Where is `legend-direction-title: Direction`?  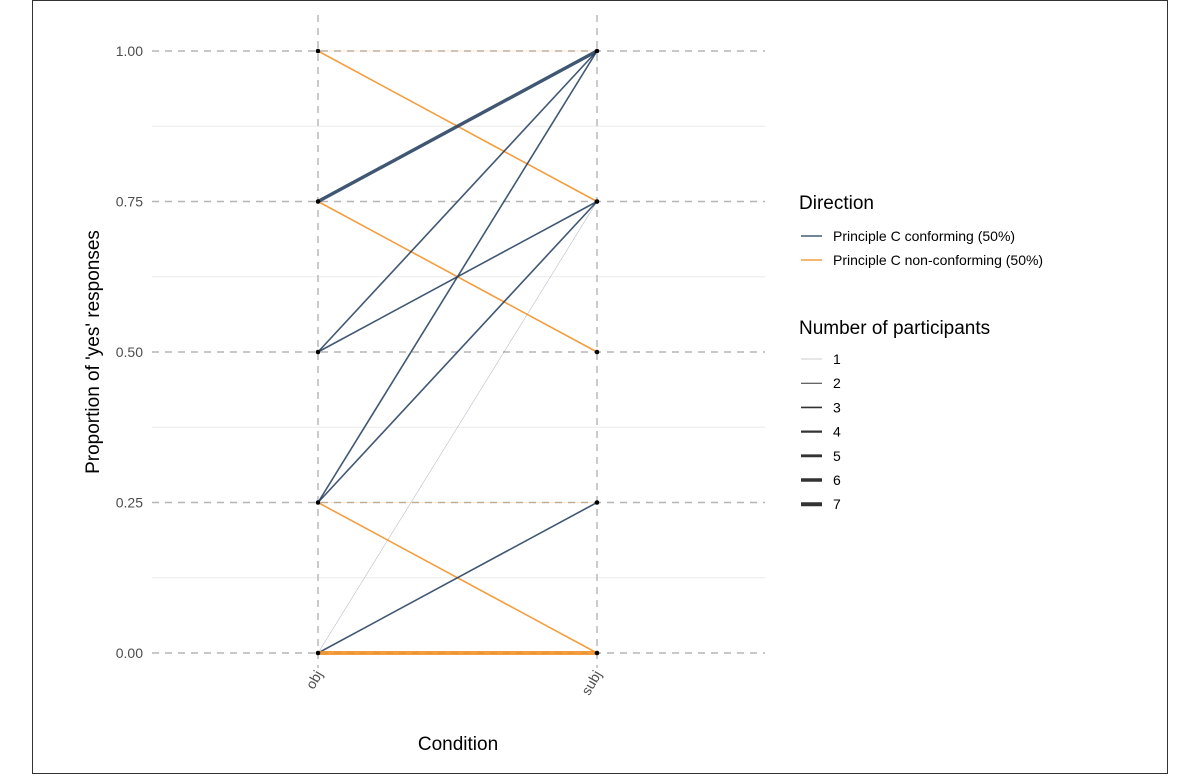 legend-direction-title: Direction is located at coordinates (836, 203).